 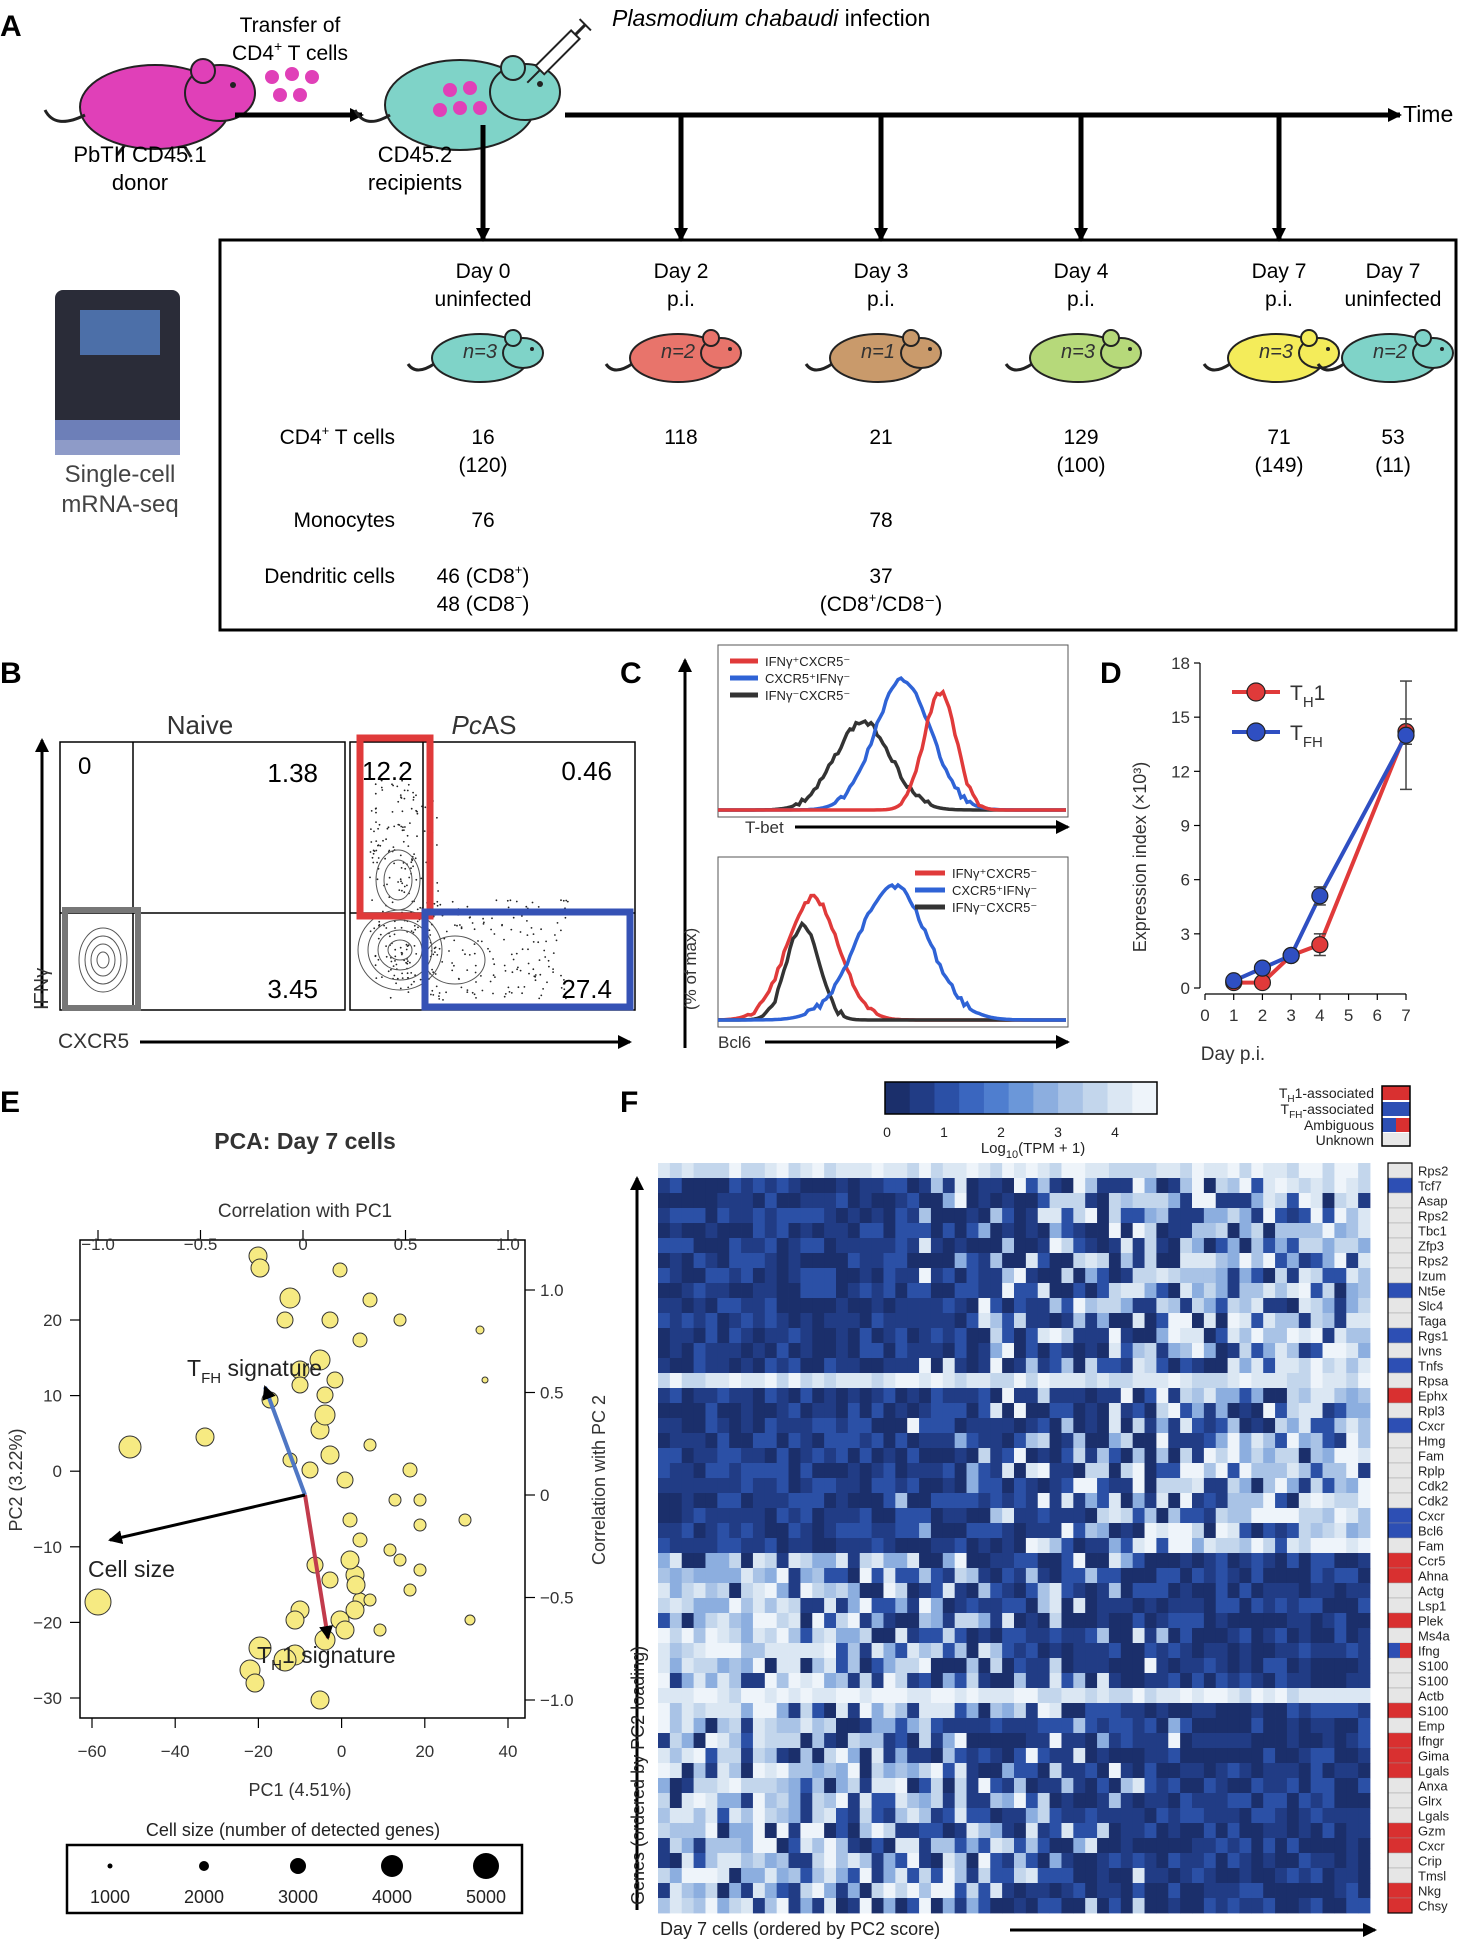 What do you see at coordinates (284, 1440) in the screenshot?
I see `tfh-loading-arrow` at bounding box center [284, 1440].